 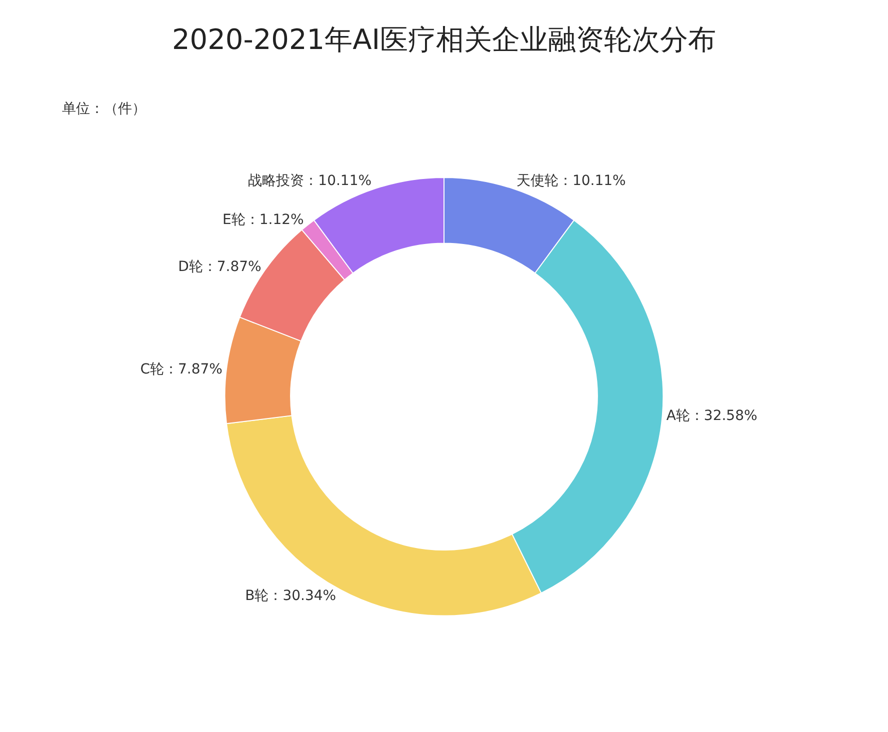 I want to click on slice-label: C轮：7.87%, so click(x=181, y=370).